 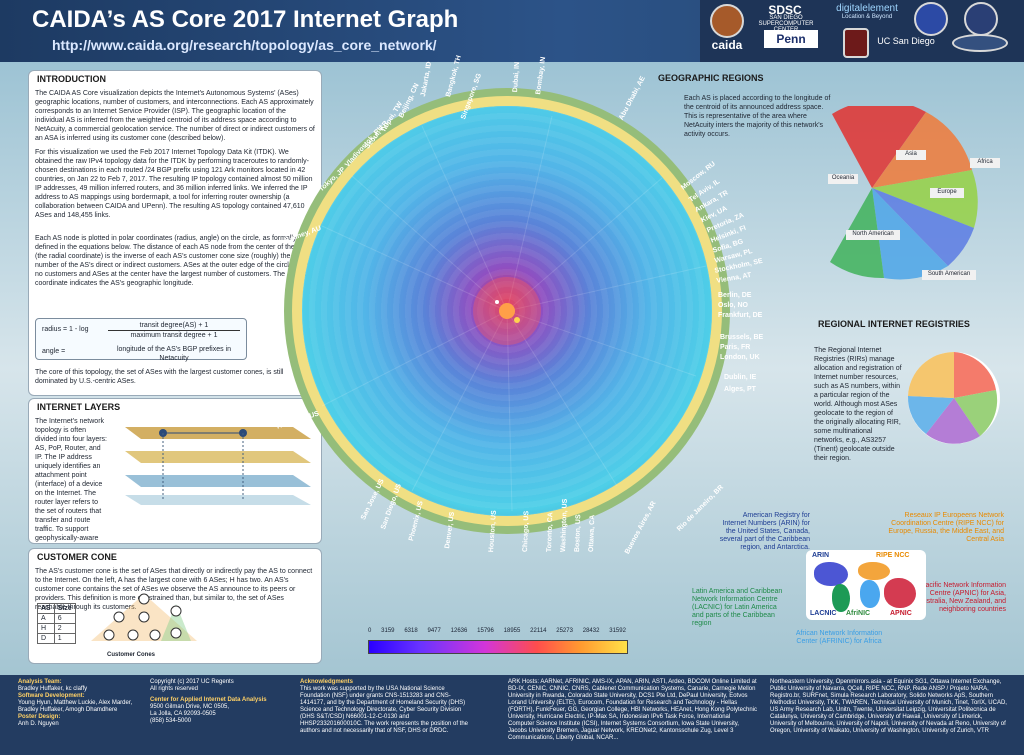 I want to click on rir-world-map: ARIN RIPE NCC LACNIC AfriNIC APNIC, so click(x=866, y=585).